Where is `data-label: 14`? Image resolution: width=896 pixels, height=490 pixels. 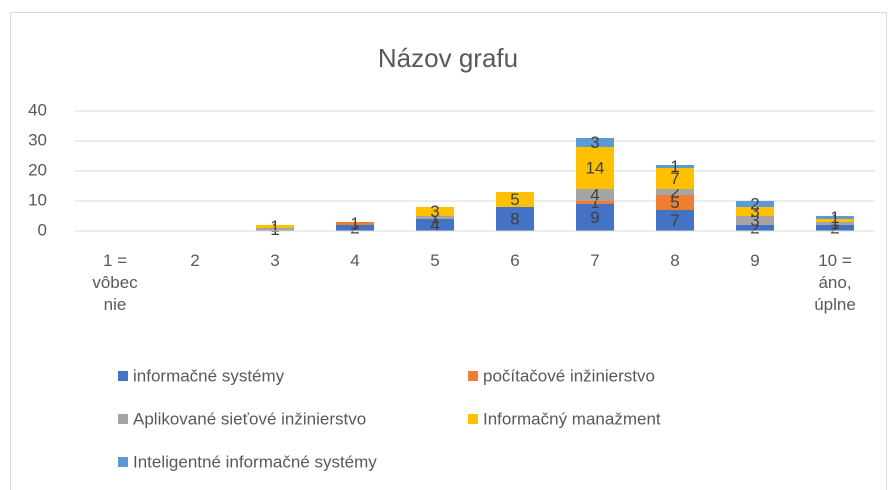 data-label: 14 is located at coordinates (595, 167).